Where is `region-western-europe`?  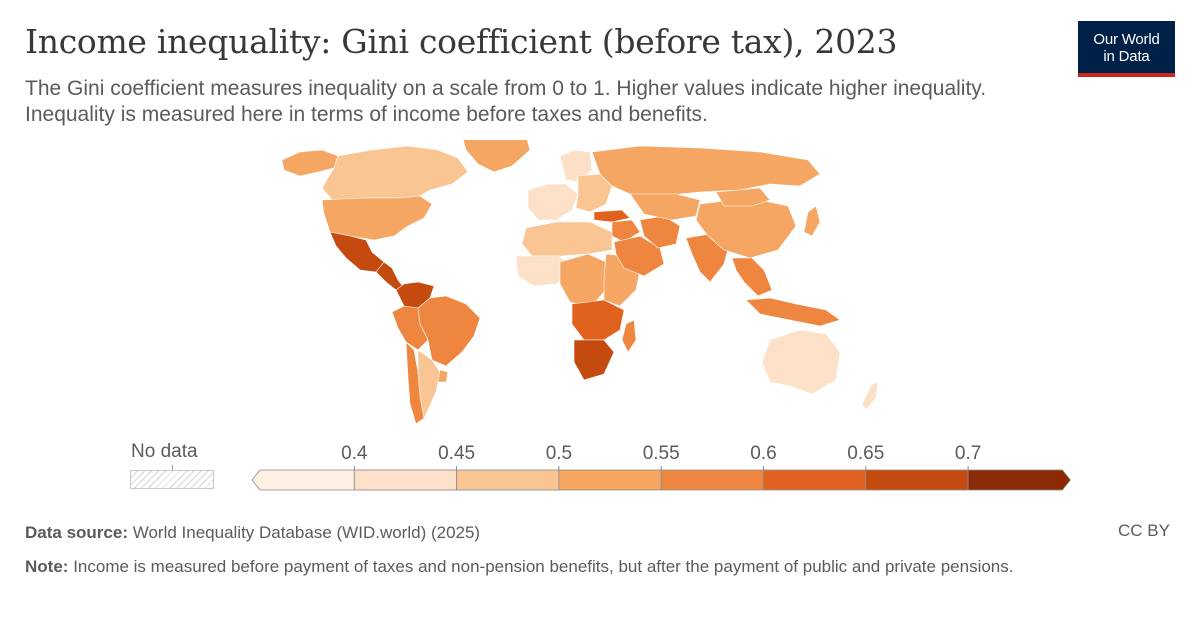
region-western-europe is located at coordinates (553, 202).